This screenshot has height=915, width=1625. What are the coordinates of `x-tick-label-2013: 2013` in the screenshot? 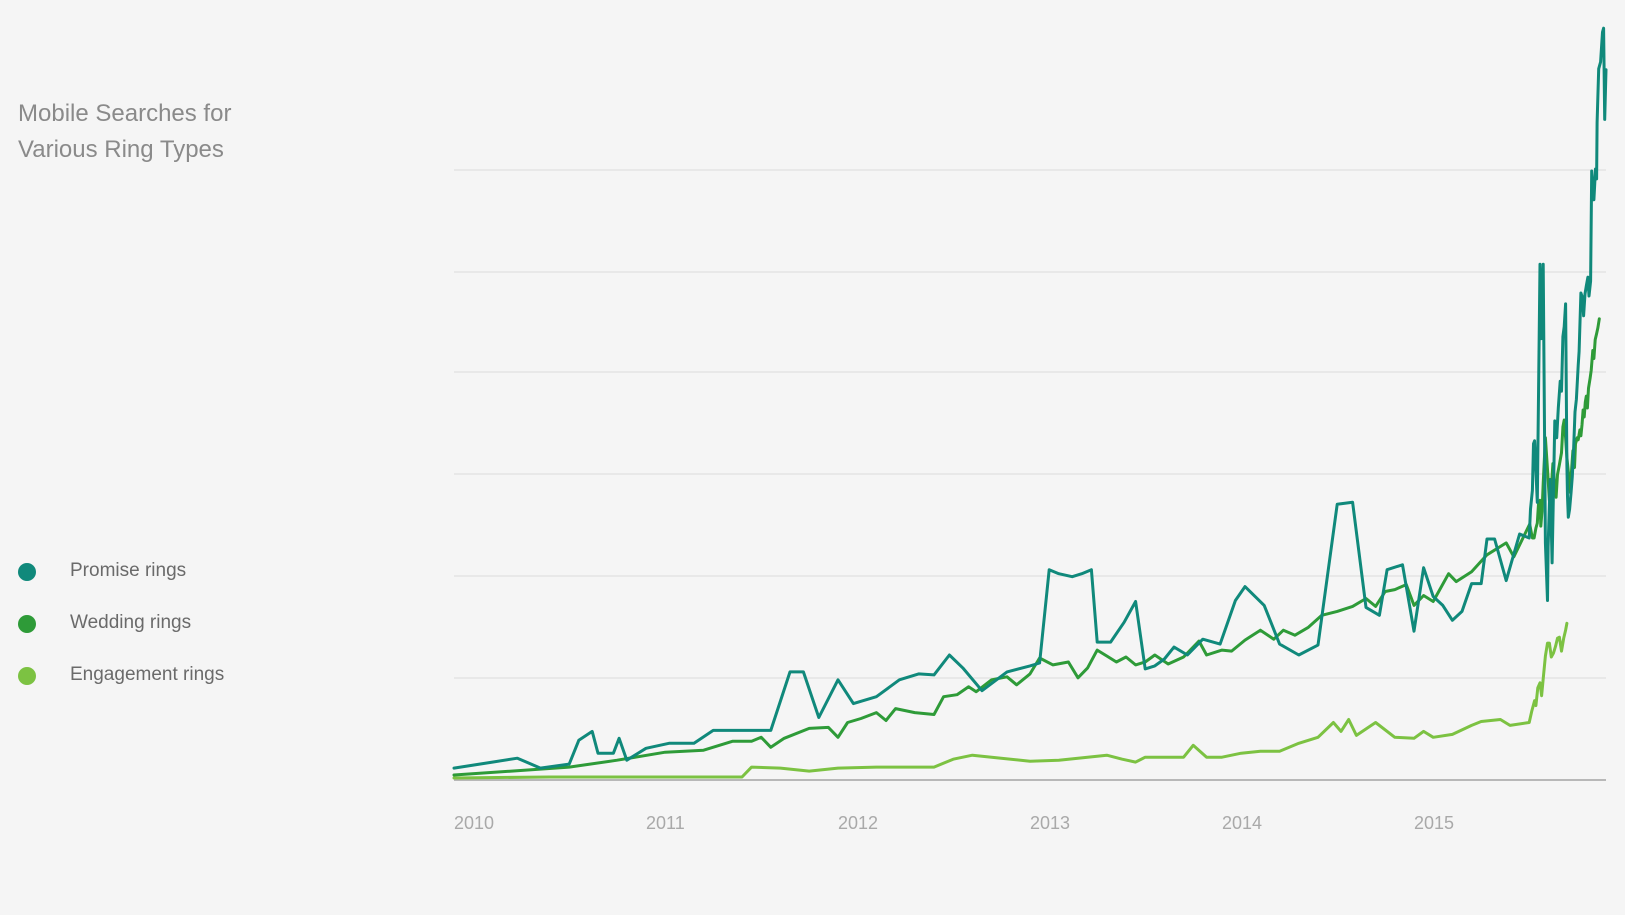 It's located at (1050, 823).